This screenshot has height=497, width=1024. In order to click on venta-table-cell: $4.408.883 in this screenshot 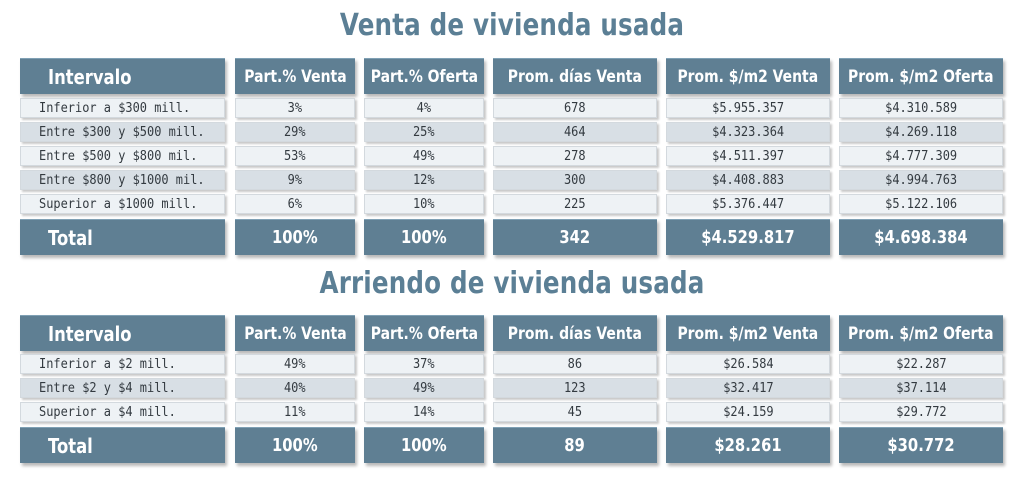, I will do `click(748, 180)`.